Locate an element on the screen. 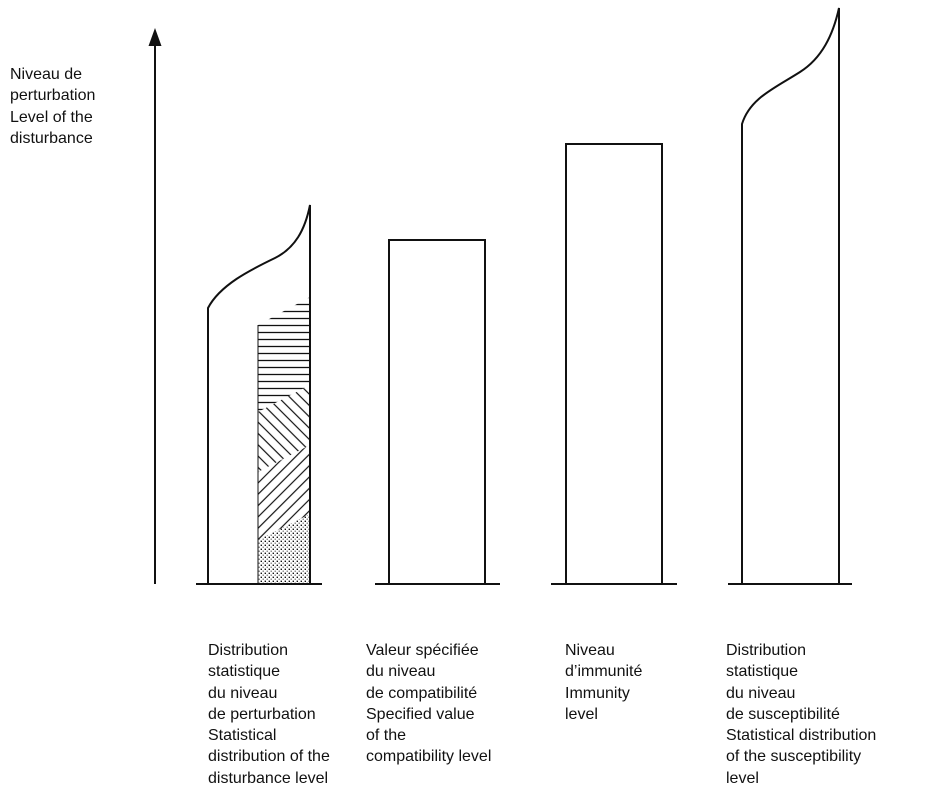  immunity-level-label: Niveau d’immunité Immunity level is located at coordinates (603, 682).